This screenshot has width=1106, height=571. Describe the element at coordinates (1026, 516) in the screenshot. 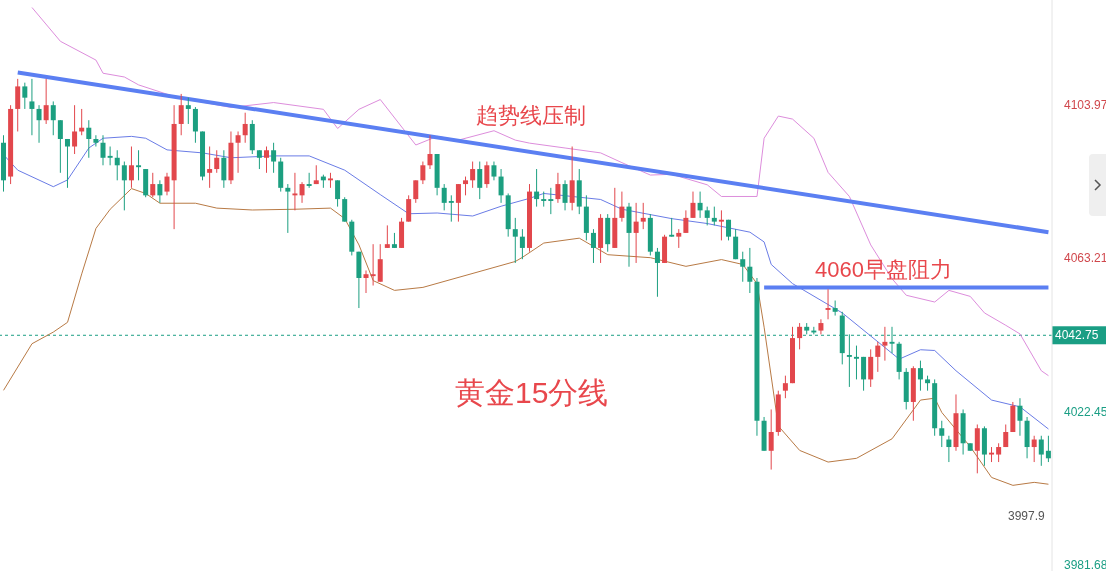

I see `annotation: 3997.9` at that location.